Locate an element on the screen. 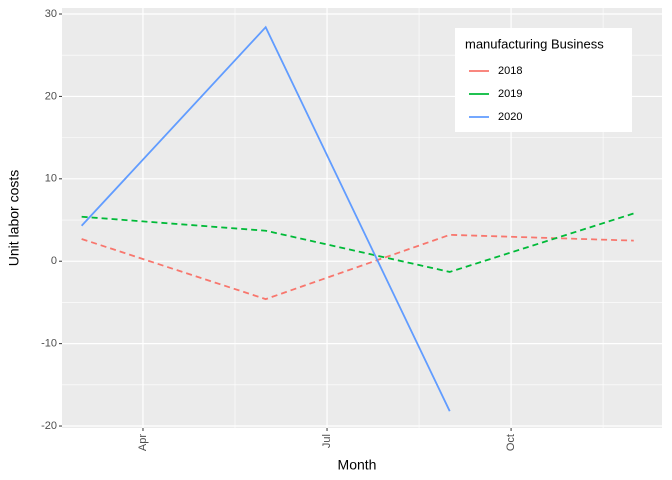 Image resolution: width=672 pixels, height=480 pixels. x-tick-label: Jul is located at coordinates (327, 441).